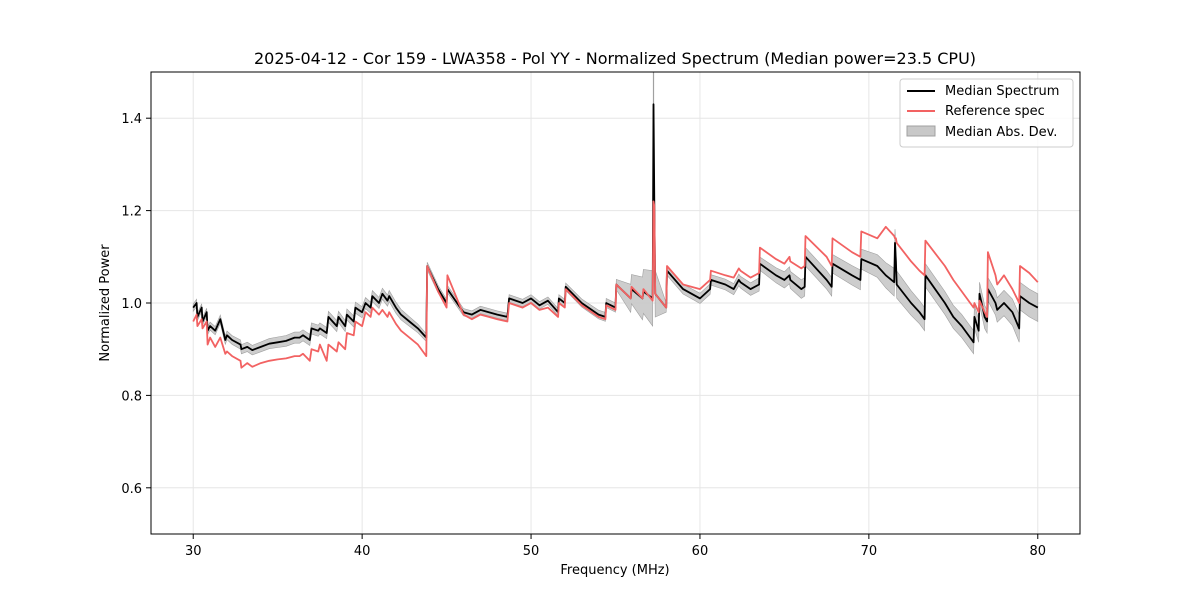  I want to click on x-tick-label: 40, so click(362, 551).